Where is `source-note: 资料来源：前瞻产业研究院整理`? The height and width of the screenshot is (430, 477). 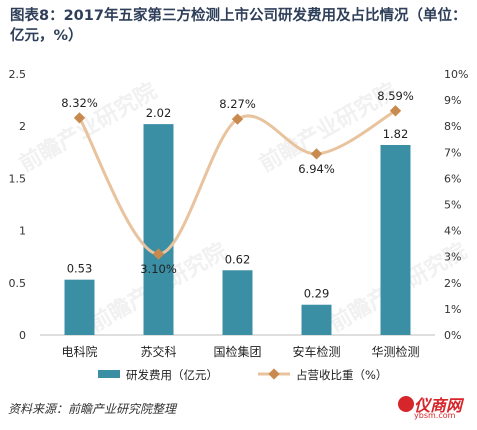
source-note: 资料来源：前瞻产业研究院整理 is located at coordinates (92, 409).